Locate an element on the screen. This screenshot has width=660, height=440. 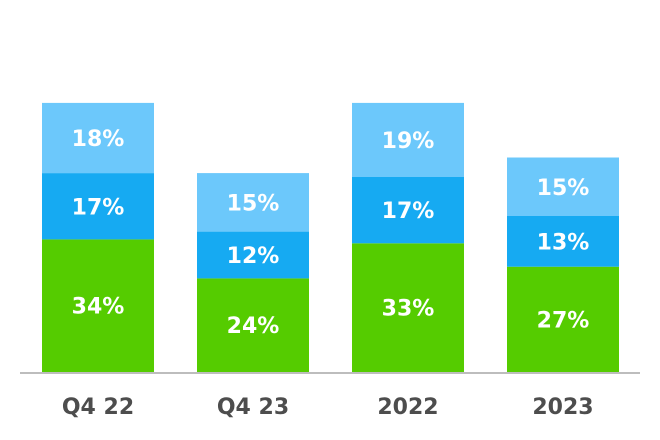
data-label-0-2: 18% is located at coordinates (98, 139).